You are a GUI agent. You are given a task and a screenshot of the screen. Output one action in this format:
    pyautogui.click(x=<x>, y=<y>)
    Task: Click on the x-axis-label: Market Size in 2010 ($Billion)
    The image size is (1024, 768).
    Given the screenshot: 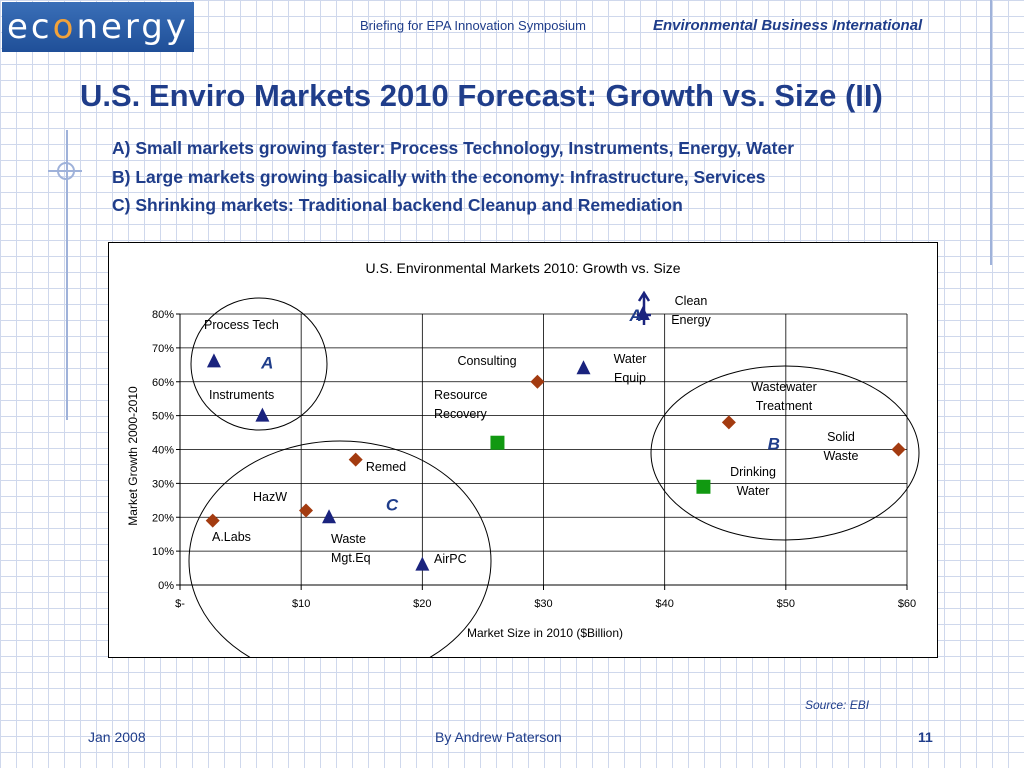 What is the action you would take?
    pyautogui.click(x=545, y=633)
    